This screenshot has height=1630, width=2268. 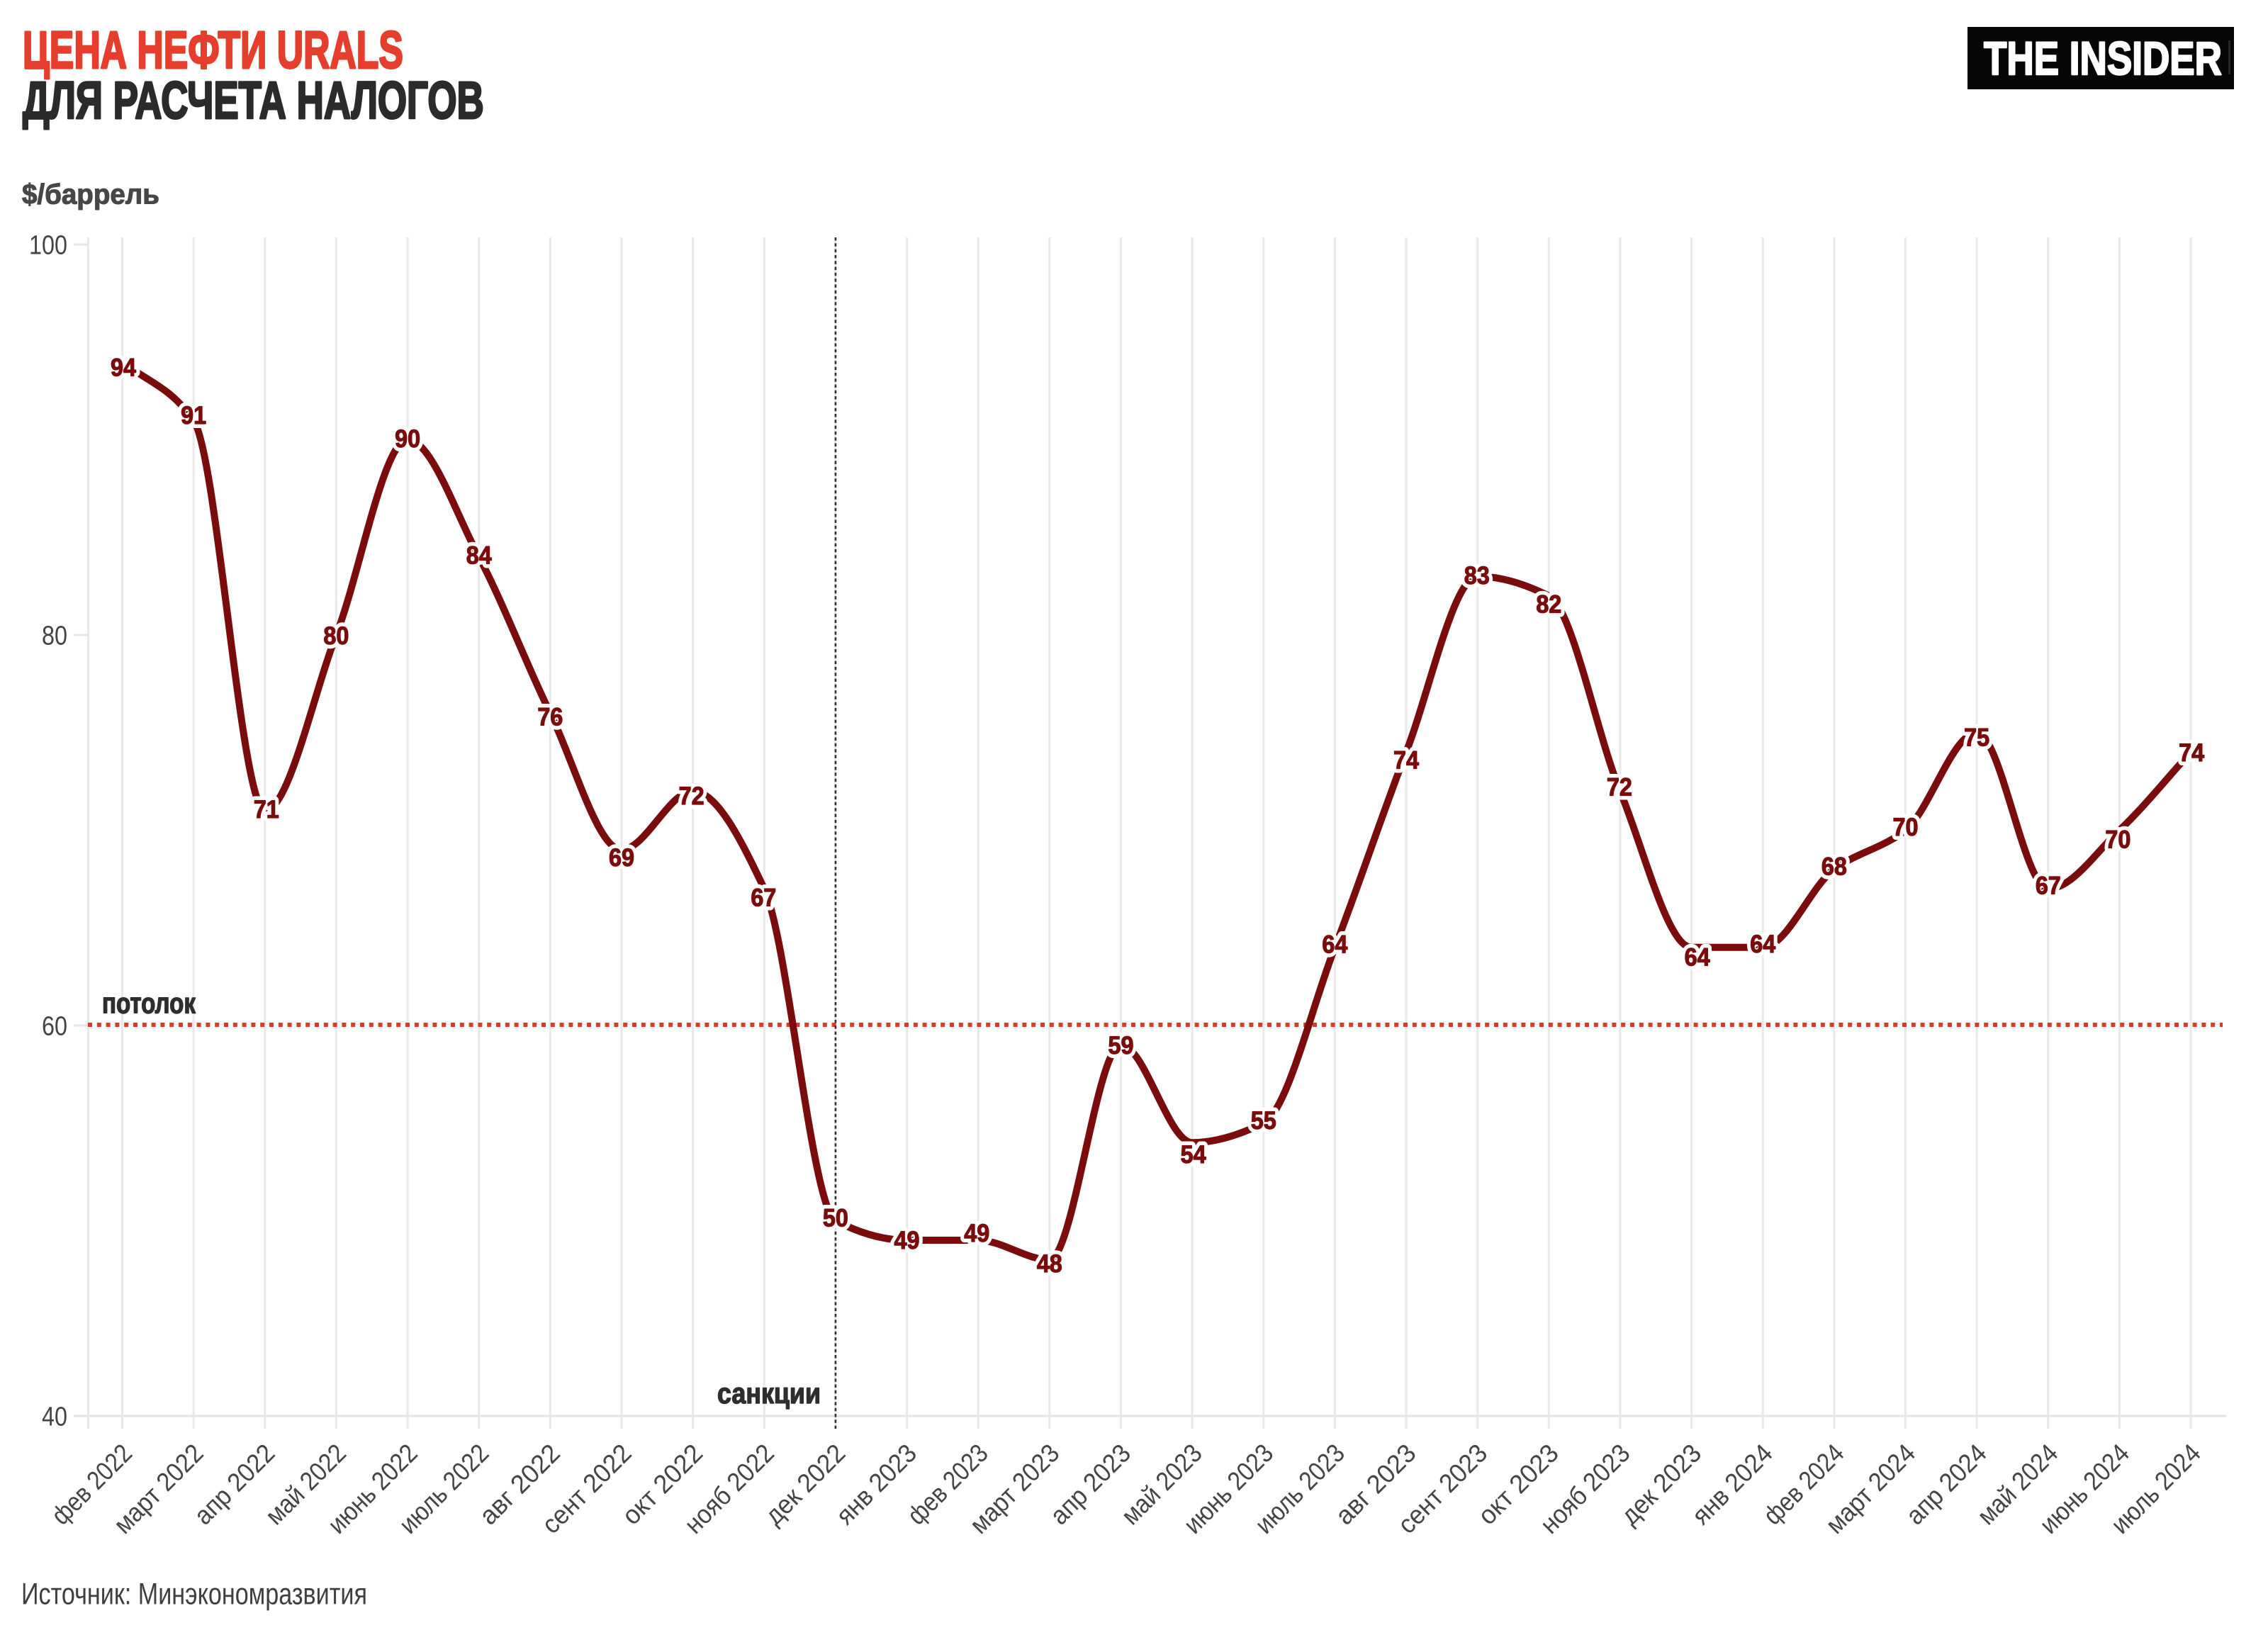 What do you see at coordinates (2103, 58) in the screenshot?
I see `svg-text: THE INSIDER` at bounding box center [2103, 58].